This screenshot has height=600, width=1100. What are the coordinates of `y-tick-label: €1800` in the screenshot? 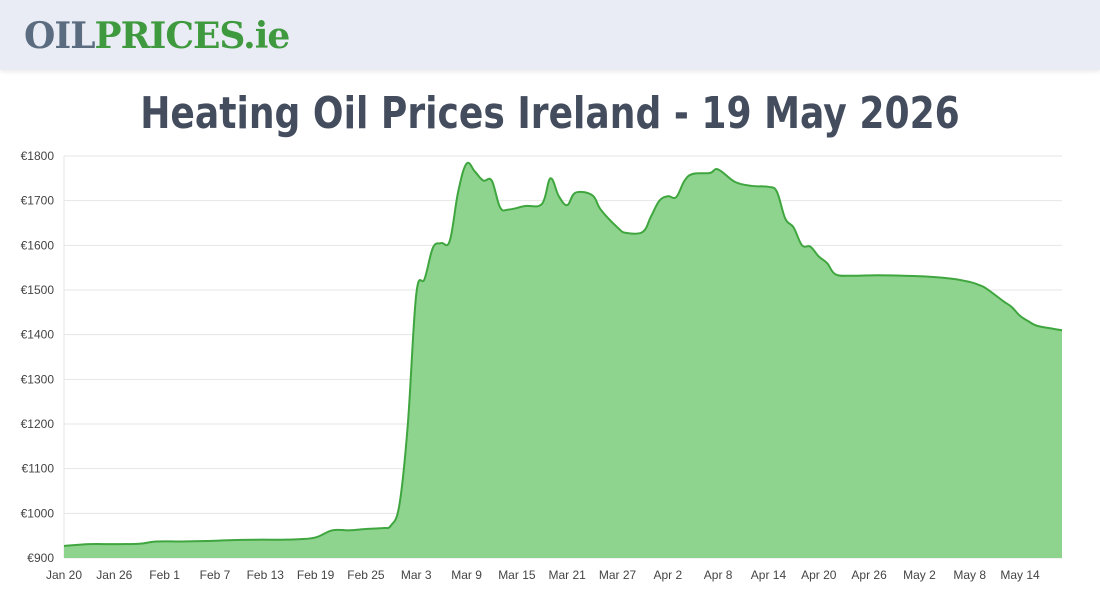 It's located at (38, 156).